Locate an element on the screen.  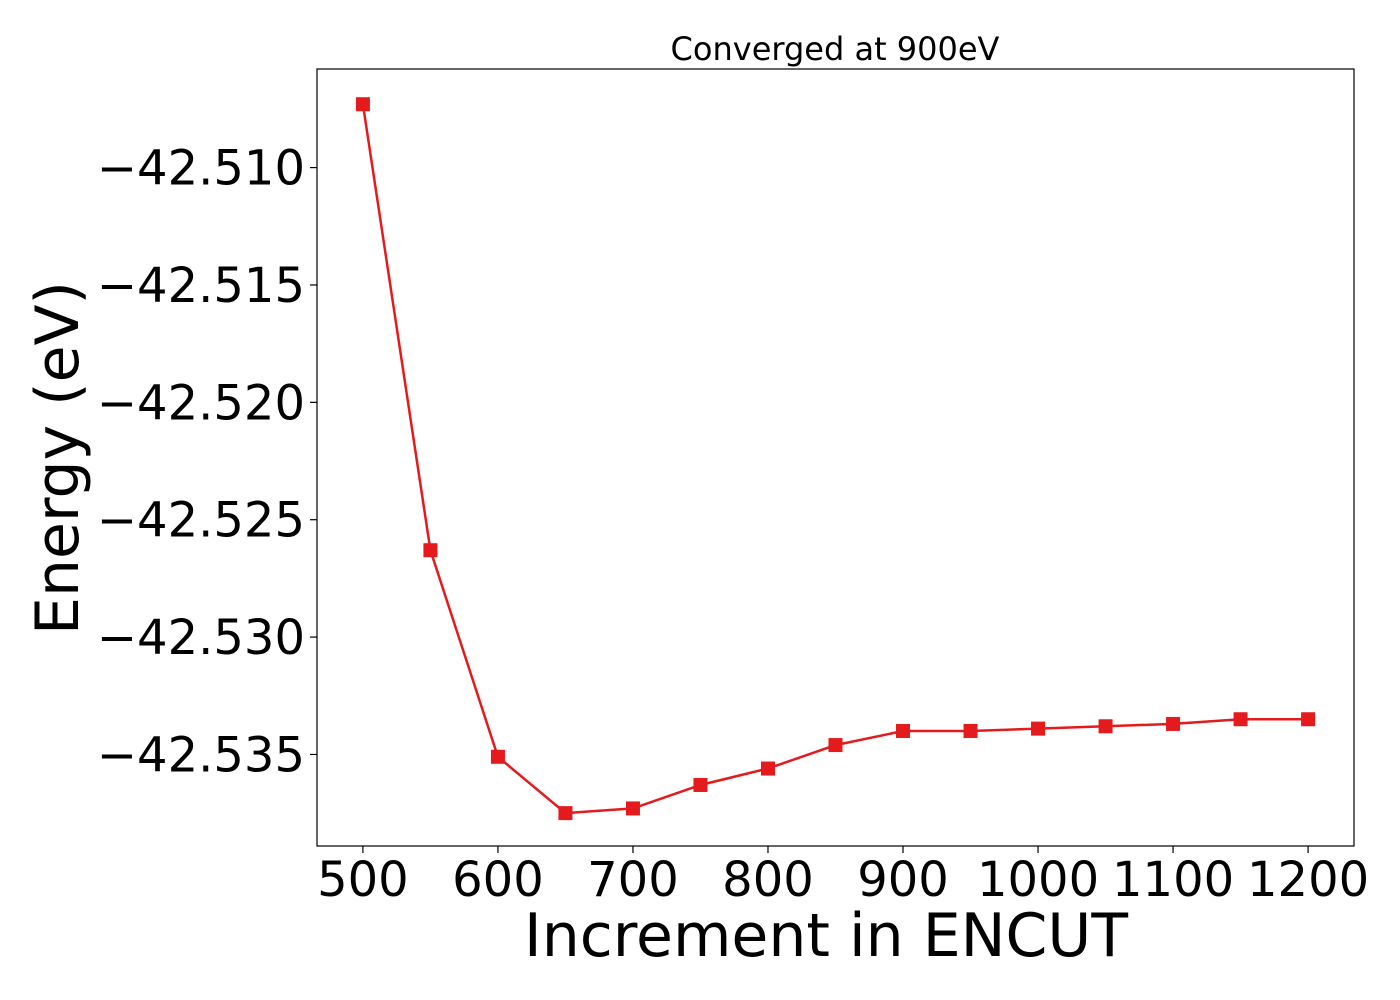
x-axis-label: Increment in ENCUT is located at coordinates (826, 936).